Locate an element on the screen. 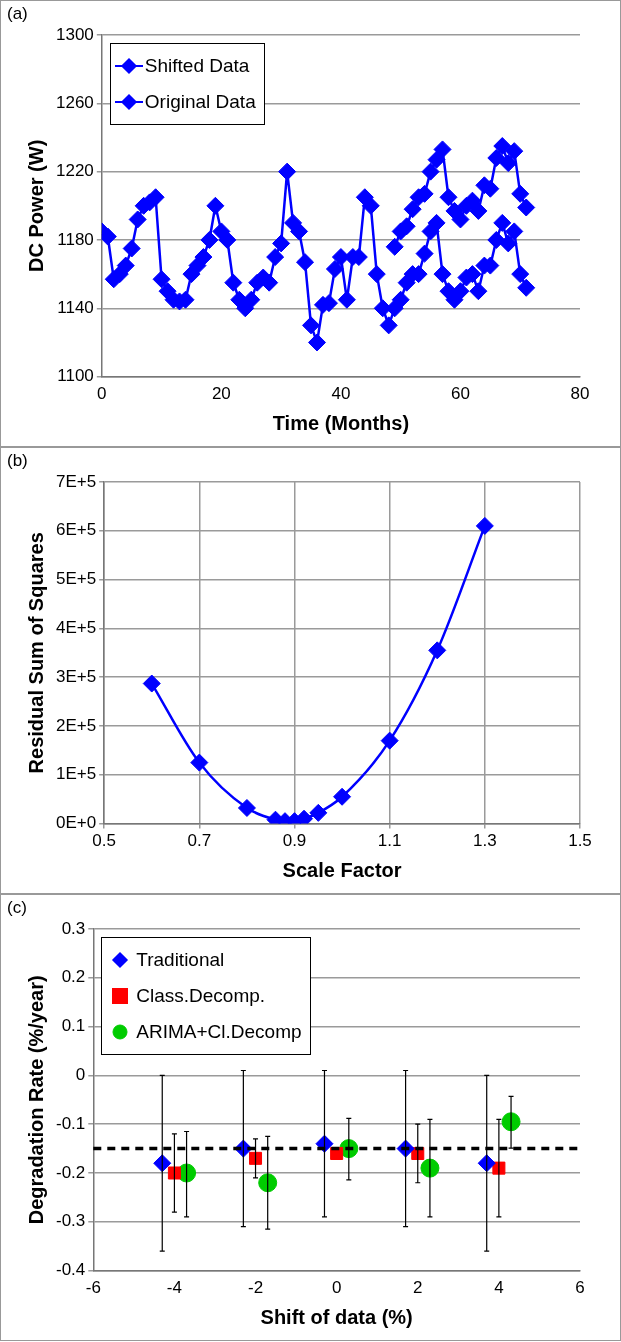 This screenshot has height=1342, width=621. x-tick-label: 0.5 is located at coordinates (104, 841).